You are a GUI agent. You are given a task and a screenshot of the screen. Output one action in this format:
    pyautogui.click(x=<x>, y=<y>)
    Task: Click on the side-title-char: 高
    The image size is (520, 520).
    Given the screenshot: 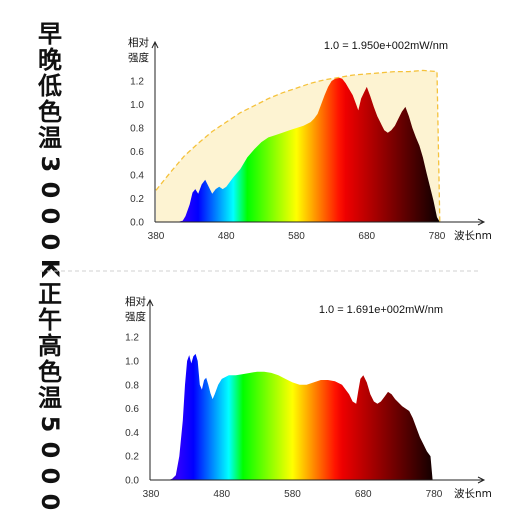 What is the action you would take?
    pyautogui.click(x=50, y=346)
    